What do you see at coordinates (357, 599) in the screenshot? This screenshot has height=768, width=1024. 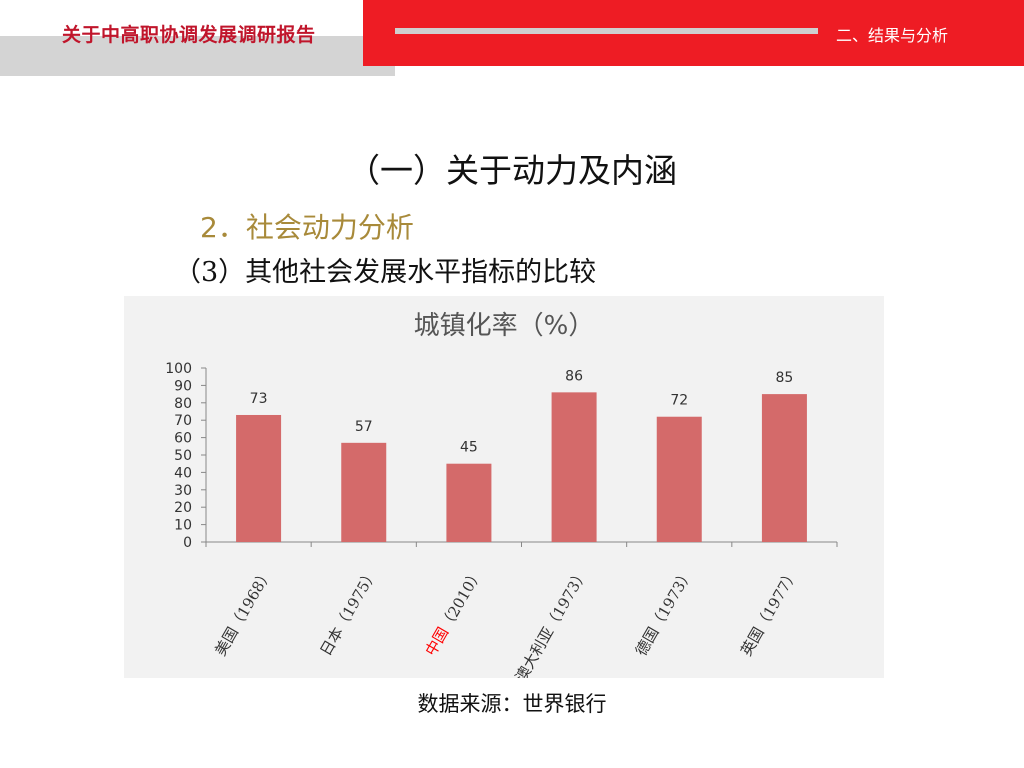 I see `category-year: （1975）` at bounding box center [357, 599].